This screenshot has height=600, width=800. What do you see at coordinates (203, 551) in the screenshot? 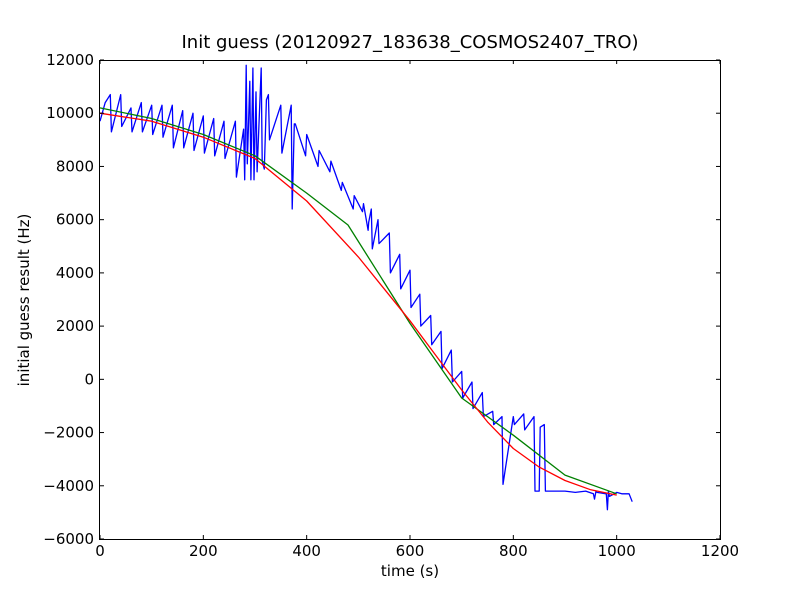
I see `x-tick-label: 200` at bounding box center [203, 551].